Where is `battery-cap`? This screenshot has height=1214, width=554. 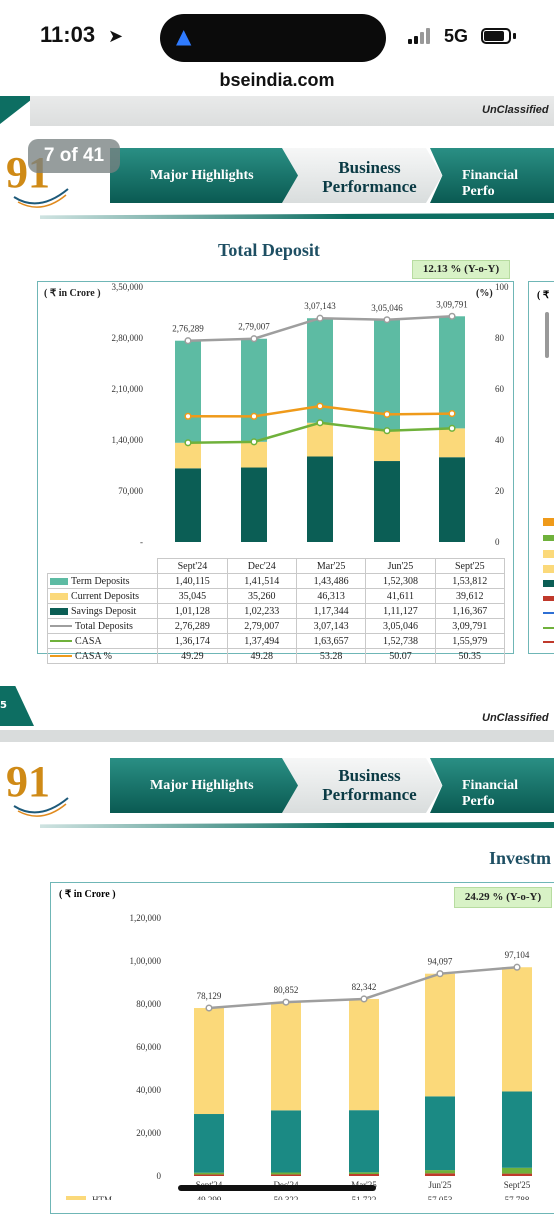
battery-cap is located at coordinates (514, 36).